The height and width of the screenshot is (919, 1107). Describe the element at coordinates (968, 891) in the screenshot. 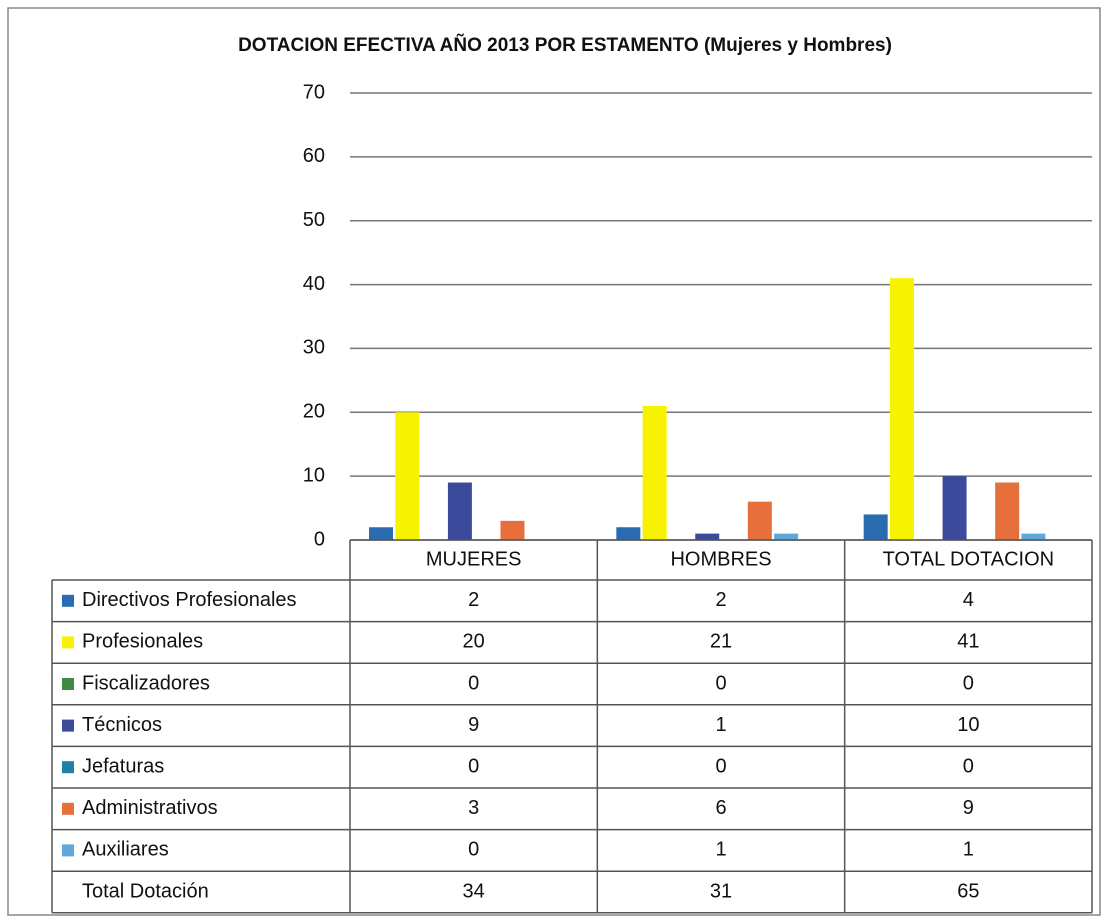

I see `total-value: 65` at that location.